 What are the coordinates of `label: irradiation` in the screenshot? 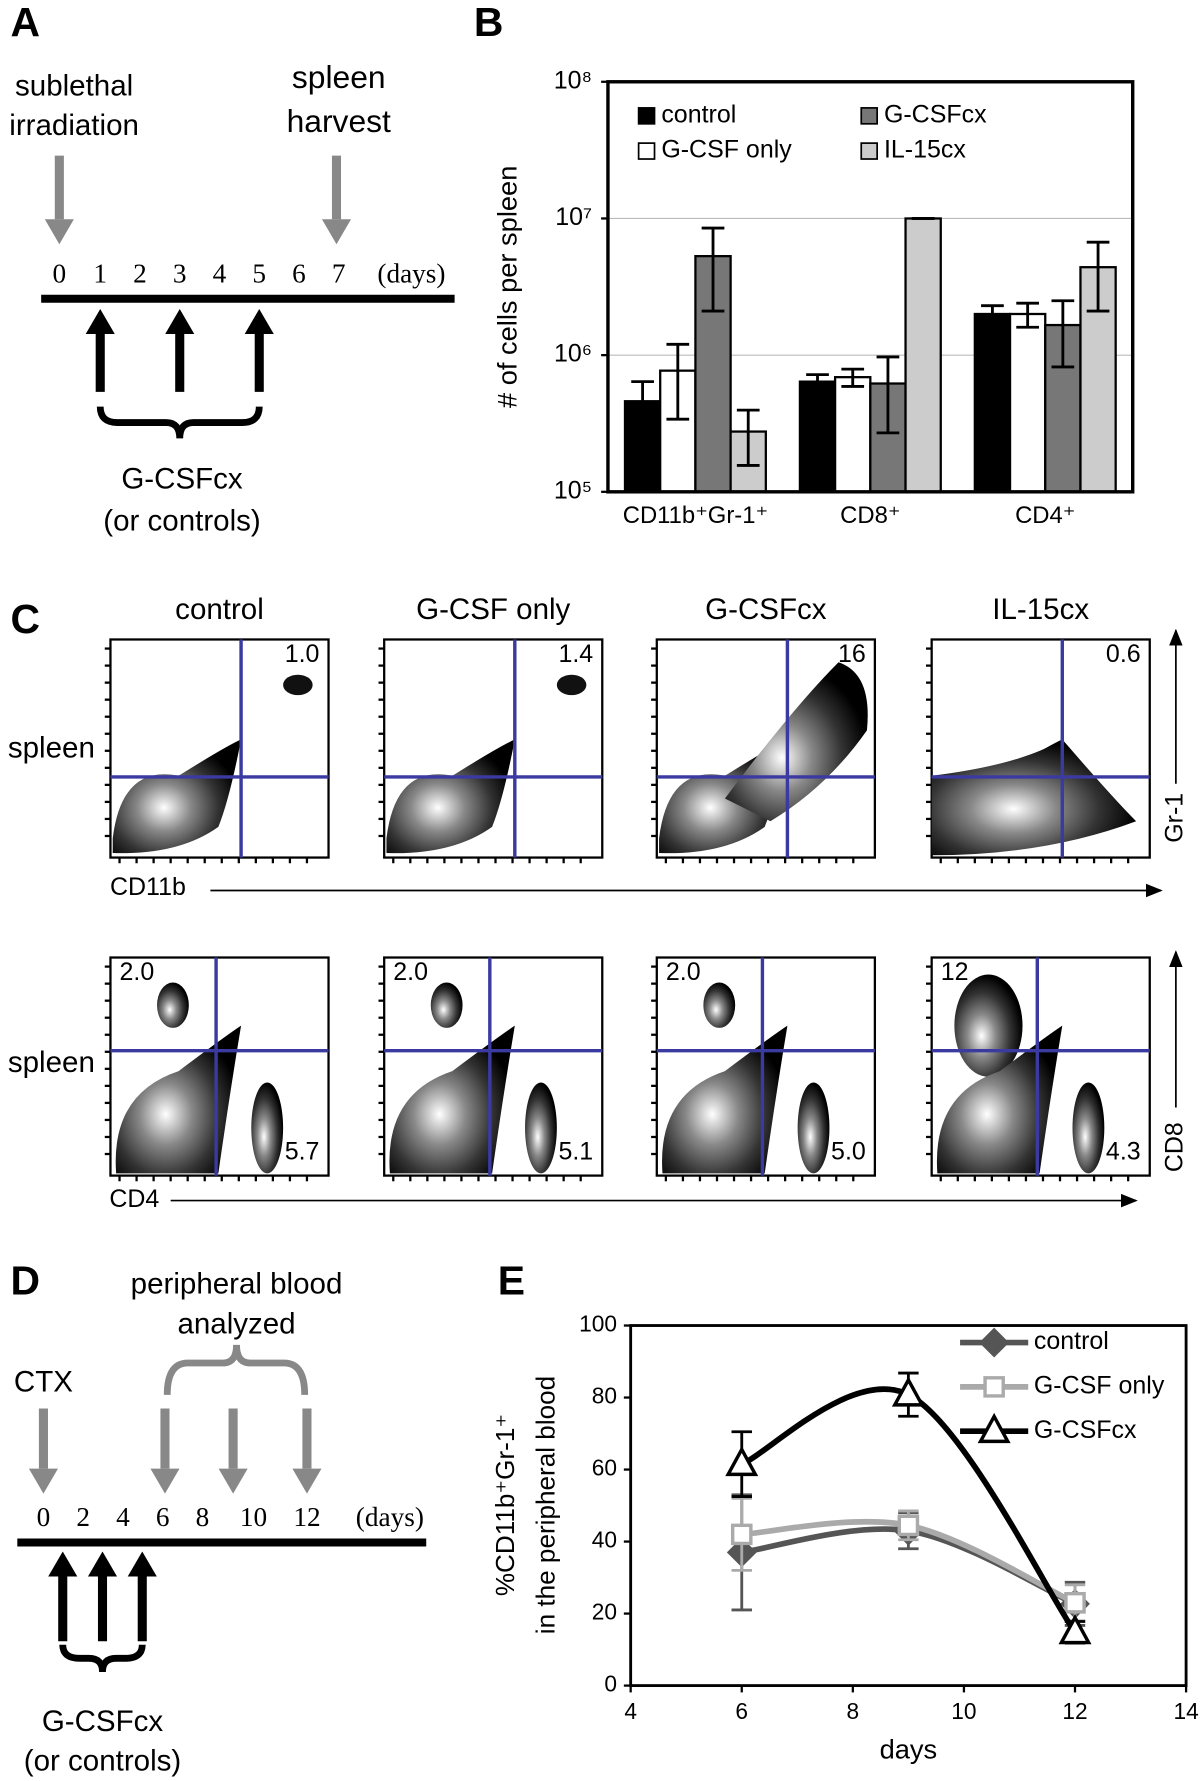 It's located at (74, 125).